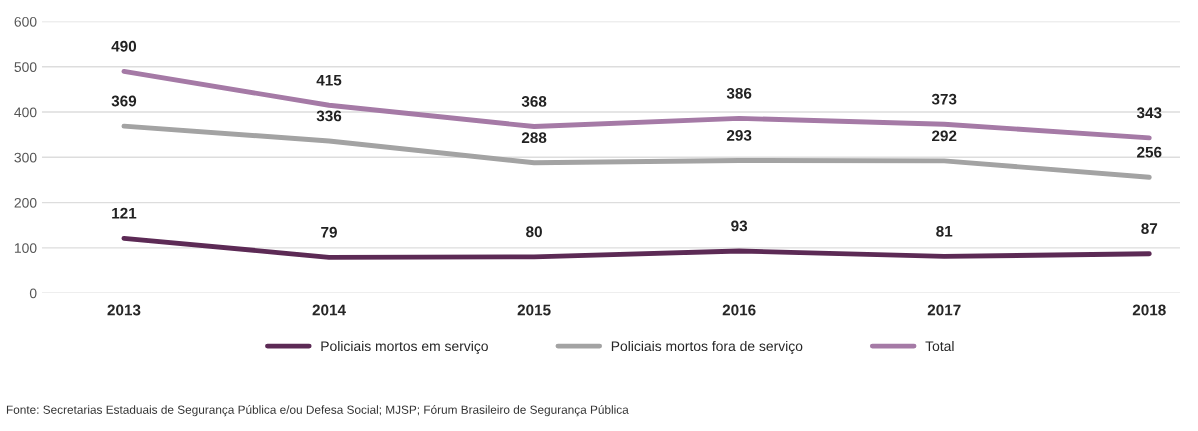 This screenshot has height=431, width=1198. What do you see at coordinates (534, 138) in the screenshot?
I see `data-label: 288` at bounding box center [534, 138].